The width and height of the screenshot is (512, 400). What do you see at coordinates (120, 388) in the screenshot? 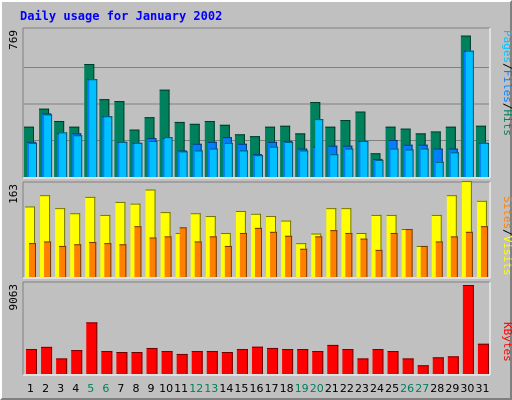
I see `x-tick-label-day-7: 7` at bounding box center [120, 388].